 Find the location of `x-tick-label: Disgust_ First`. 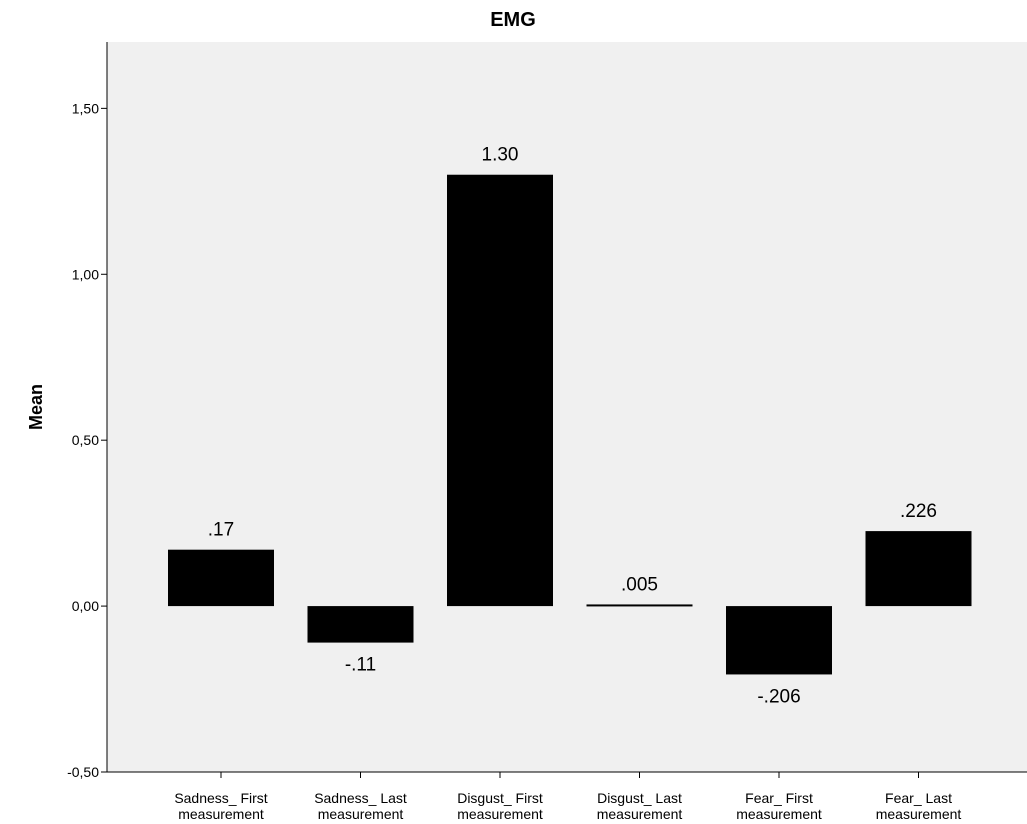

x-tick-label: Disgust_ First is located at coordinates (500, 798).